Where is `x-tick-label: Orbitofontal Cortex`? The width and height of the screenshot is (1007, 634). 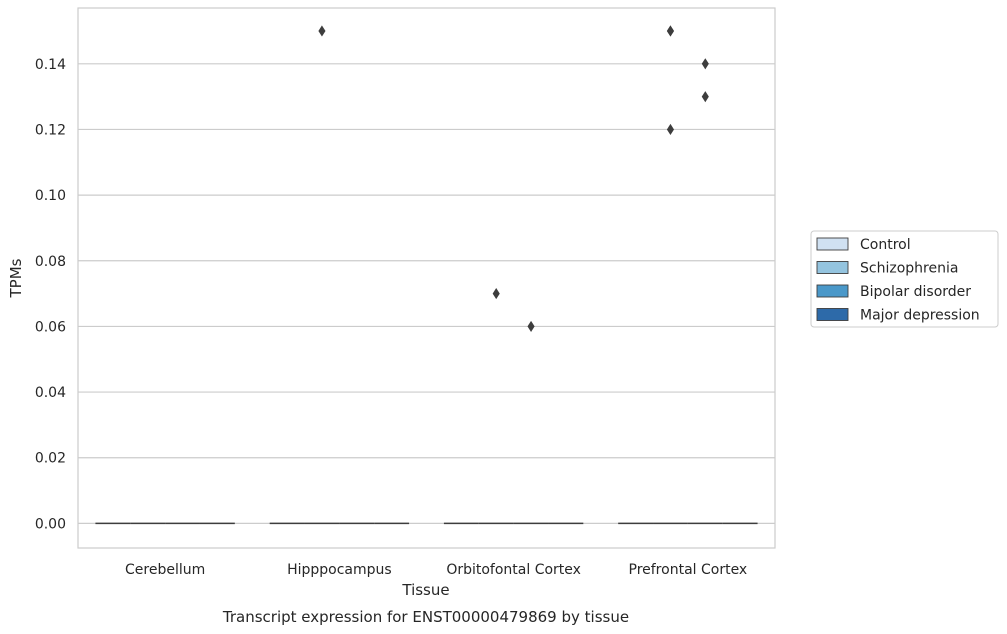
x-tick-label: Orbitofontal Cortex is located at coordinates (513, 570).